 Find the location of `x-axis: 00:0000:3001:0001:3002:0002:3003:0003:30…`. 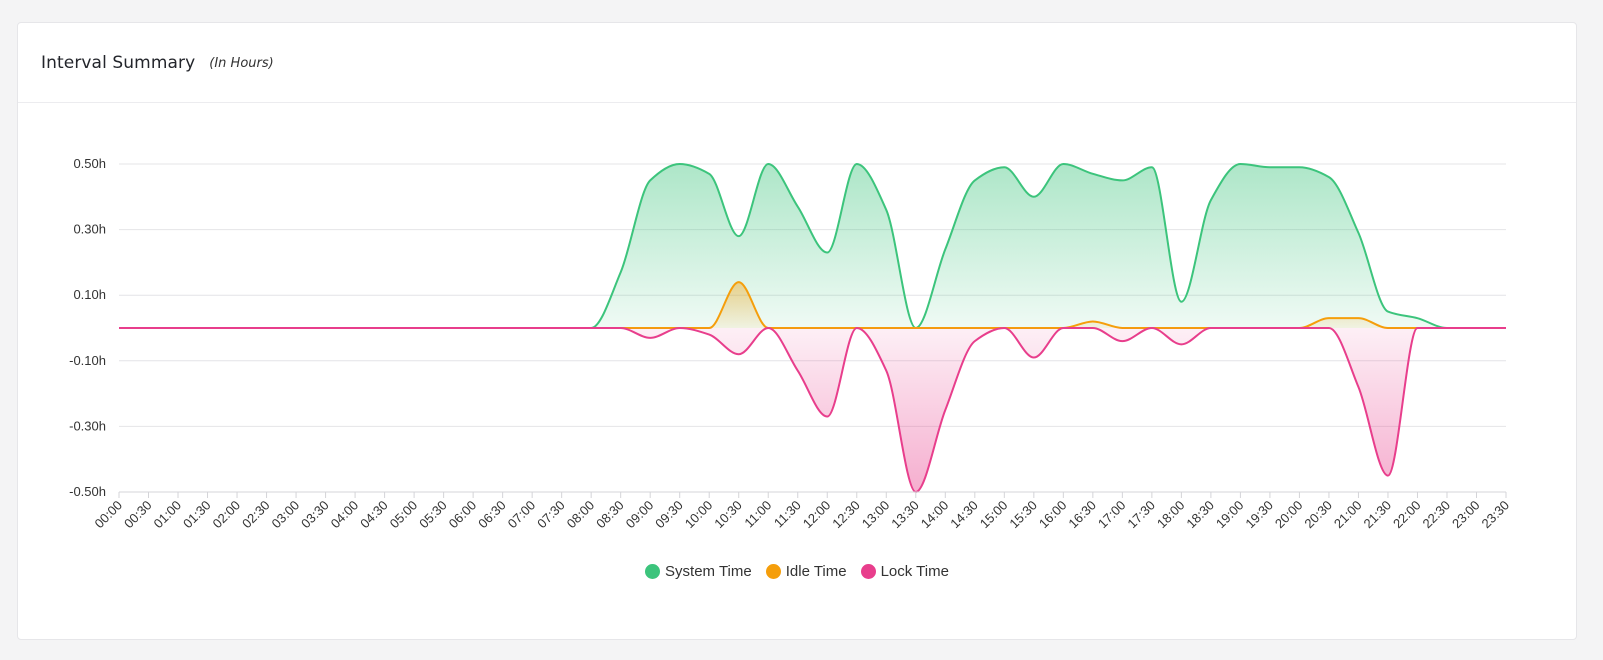

x-axis: 00:0000:3001:0001:3002:0002:3003:0003:30… is located at coordinates (802, 511).